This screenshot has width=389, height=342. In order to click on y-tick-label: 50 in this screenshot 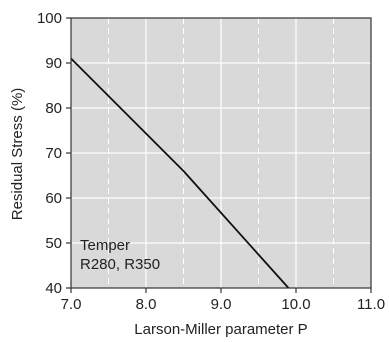, I will do `click(53, 243)`.